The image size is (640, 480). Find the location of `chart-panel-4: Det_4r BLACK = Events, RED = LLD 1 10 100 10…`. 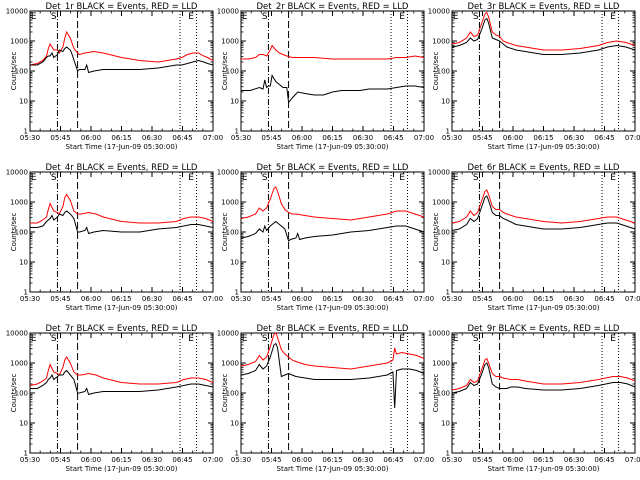

chart-panel-4: Det_4r BLACK = Events, RED = LLD 1 10 100 10… is located at coordinates (114, 237).